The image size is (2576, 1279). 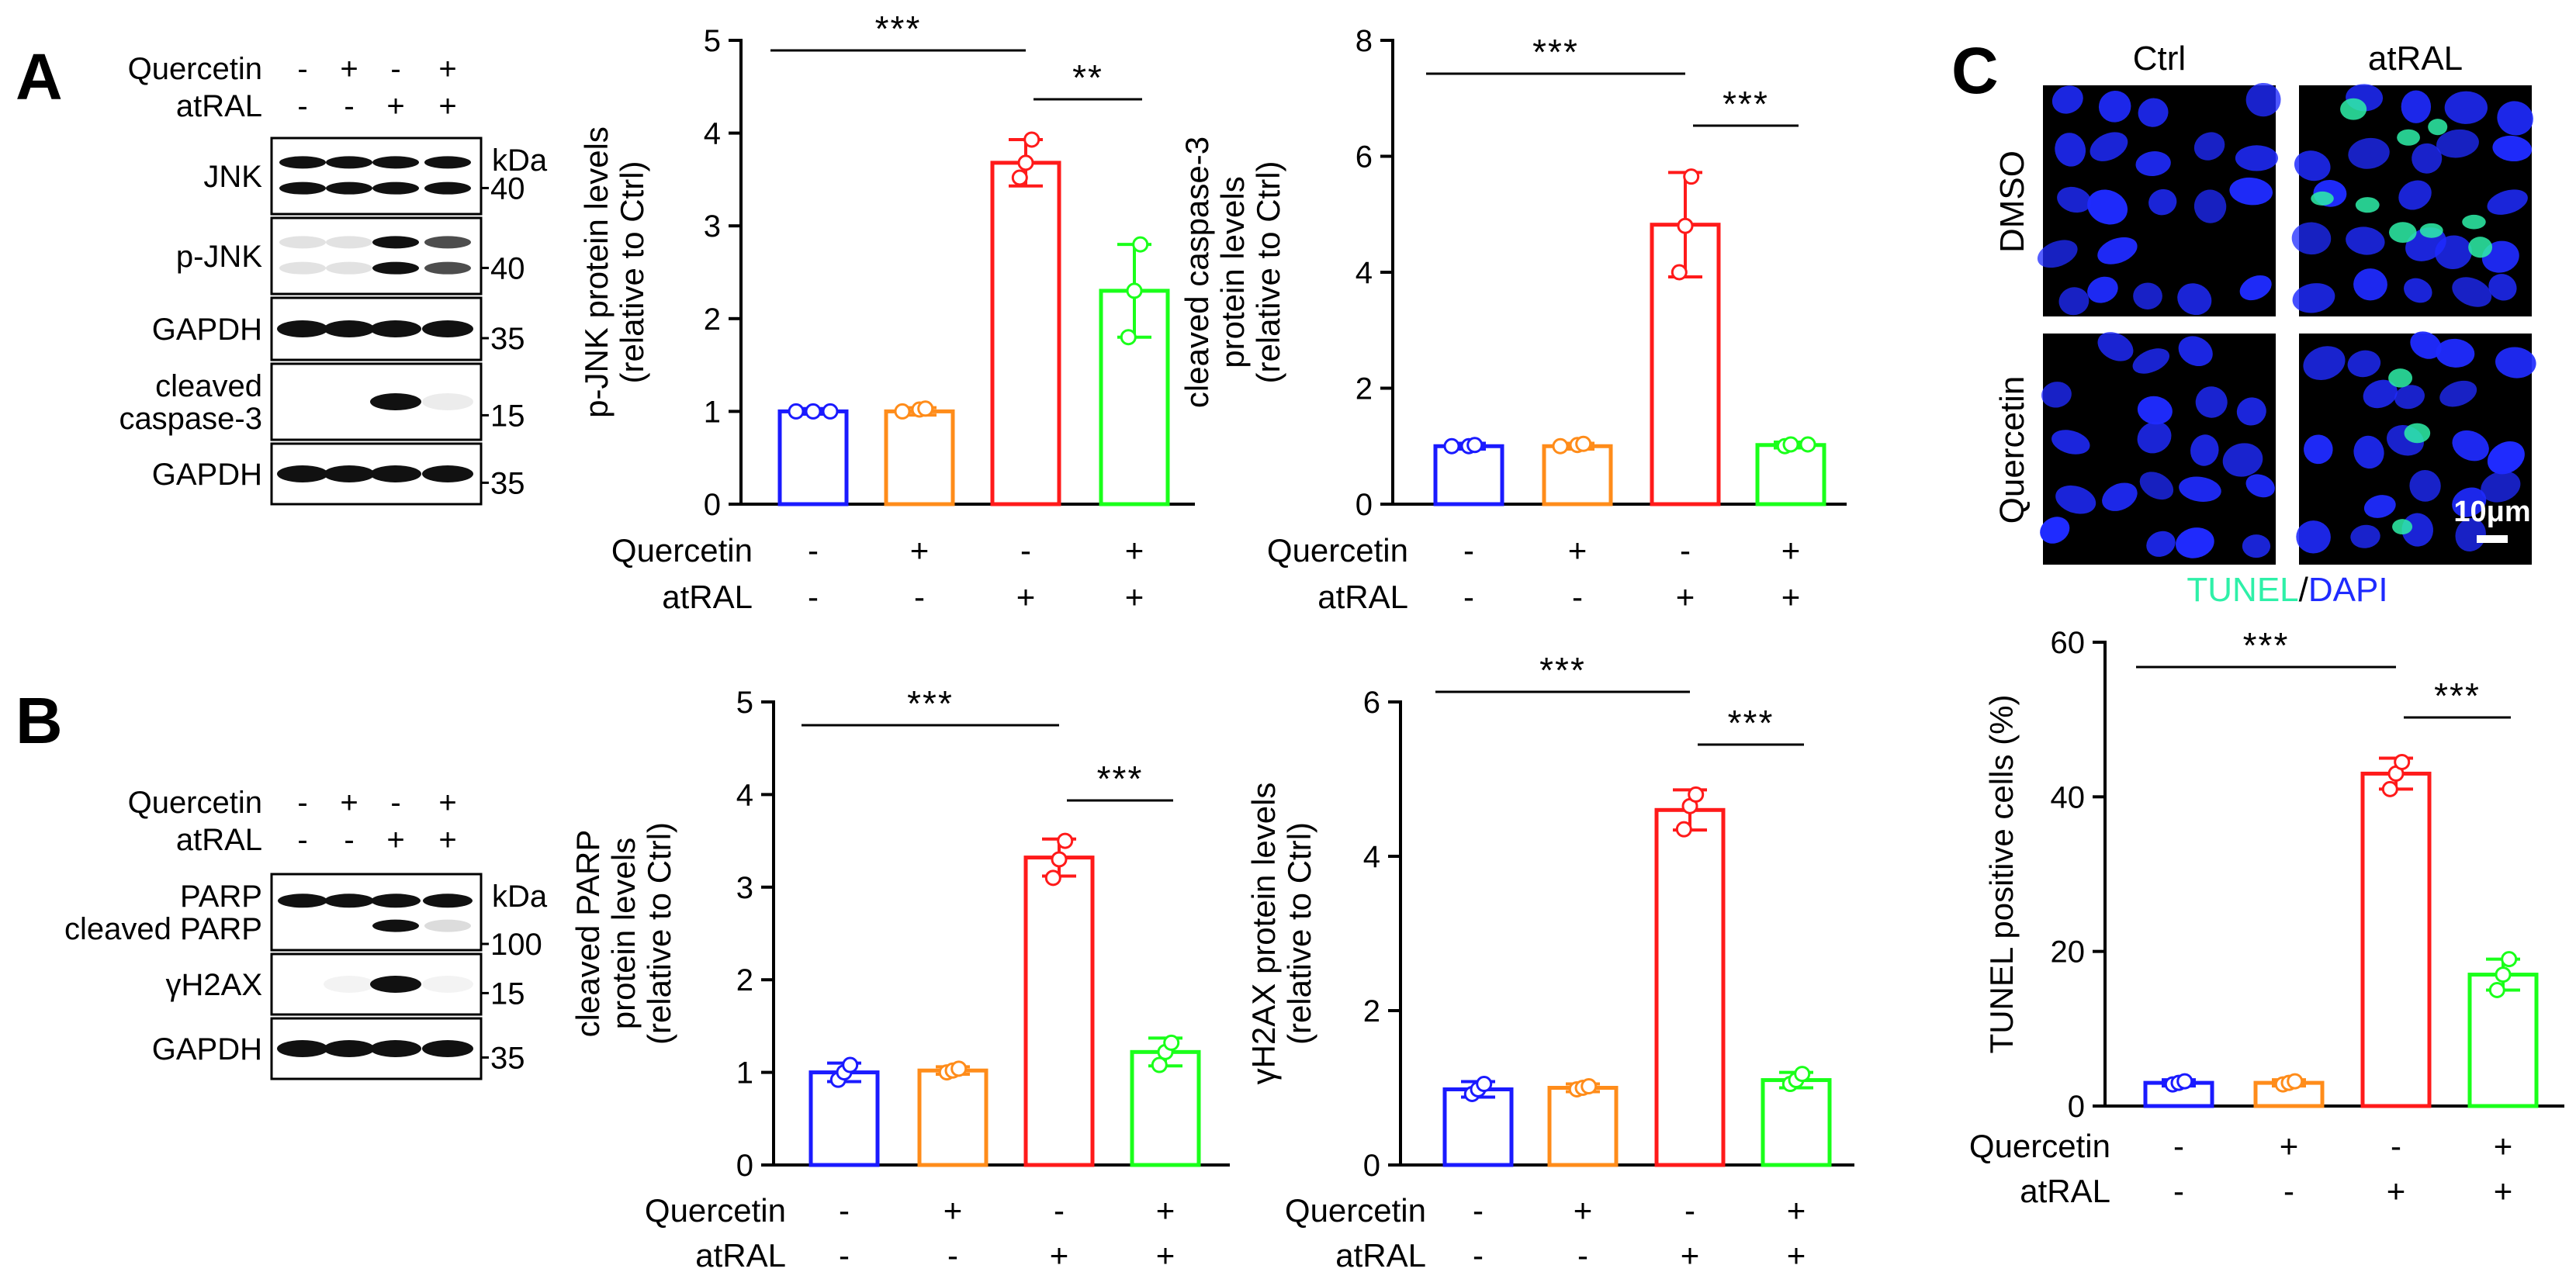 What do you see at coordinates (1371, 703) in the screenshot?
I see `y-tick-label: 6` at bounding box center [1371, 703].